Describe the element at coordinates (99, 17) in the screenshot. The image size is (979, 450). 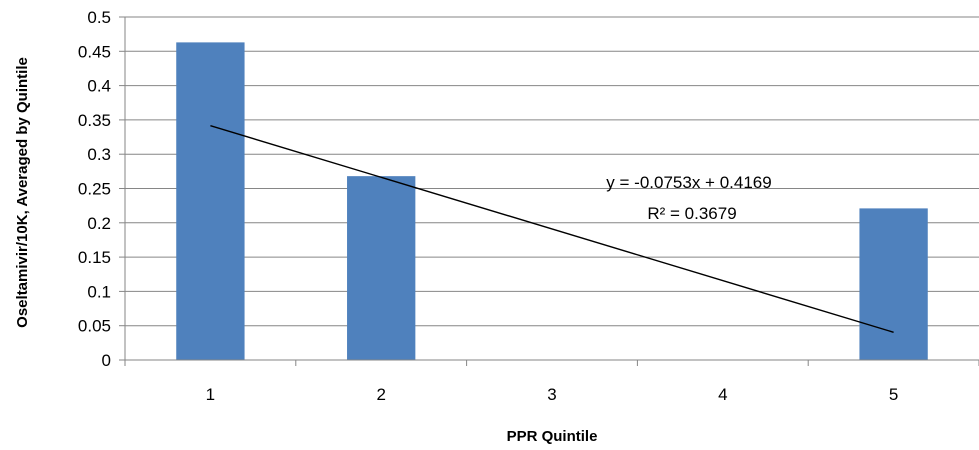
I see `y-tick-label: 0.5` at that location.